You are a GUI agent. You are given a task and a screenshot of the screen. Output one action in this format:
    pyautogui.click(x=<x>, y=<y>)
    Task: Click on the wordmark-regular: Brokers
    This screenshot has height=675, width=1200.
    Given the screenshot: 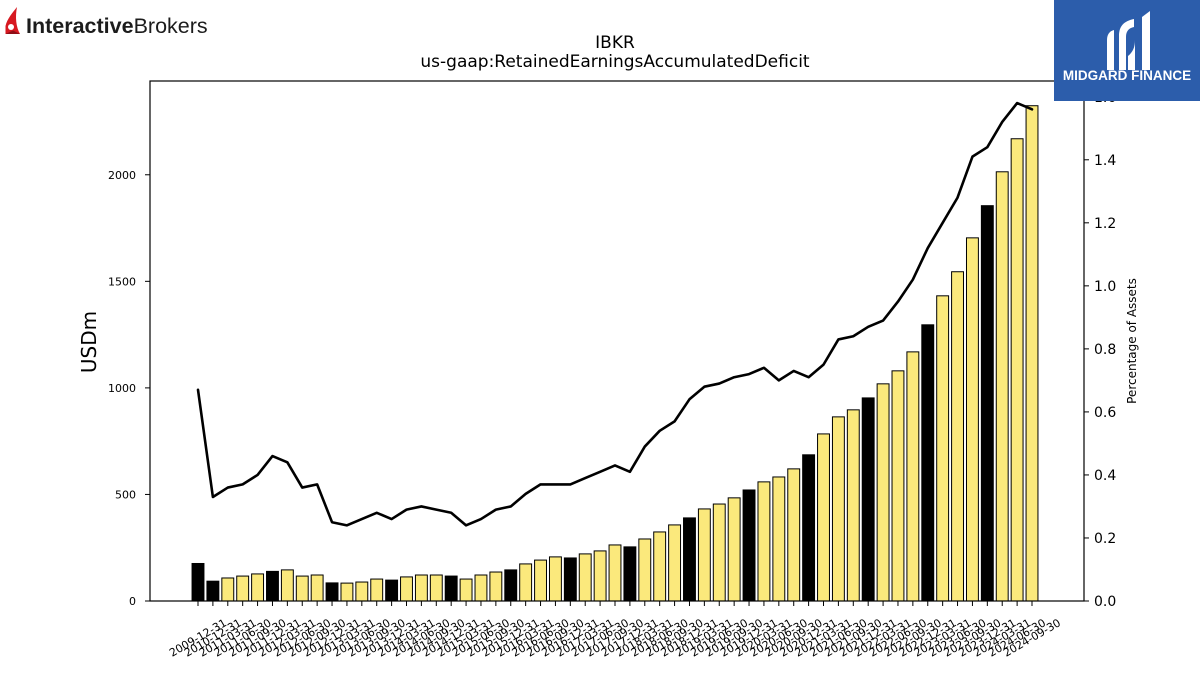 What is the action you would take?
    pyautogui.click(x=170, y=26)
    